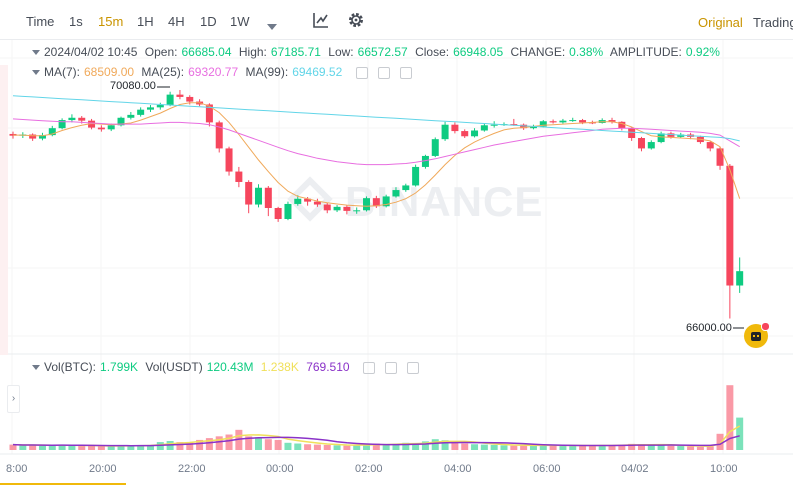 This screenshot has width=793, height=502. I want to click on settings-icon, so click(356, 22).